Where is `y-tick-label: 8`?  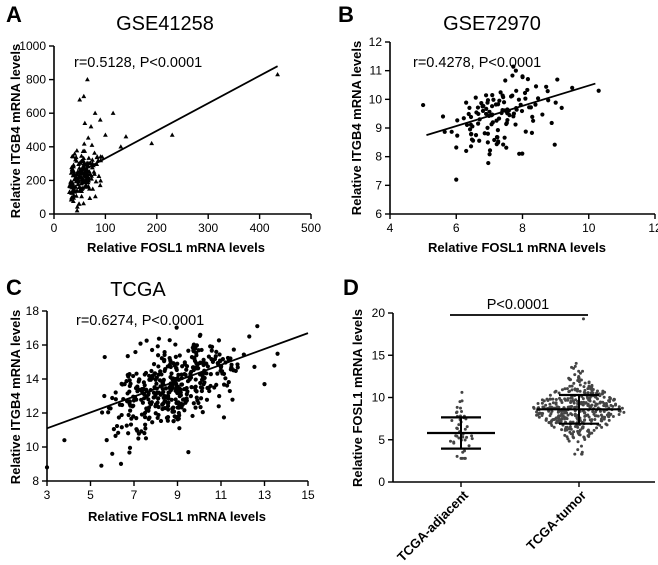 y-tick-label: 8 is located at coordinates (35, 481).